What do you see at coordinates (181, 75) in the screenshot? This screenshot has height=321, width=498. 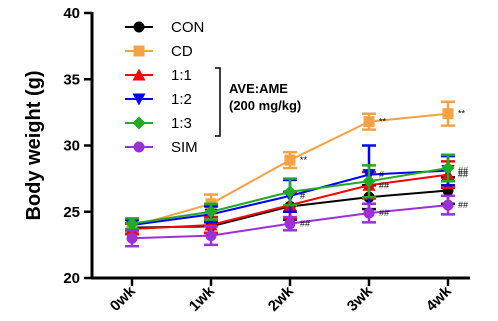 I see `legend-label-1-1: 1:1` at bounding box center [181, 75].